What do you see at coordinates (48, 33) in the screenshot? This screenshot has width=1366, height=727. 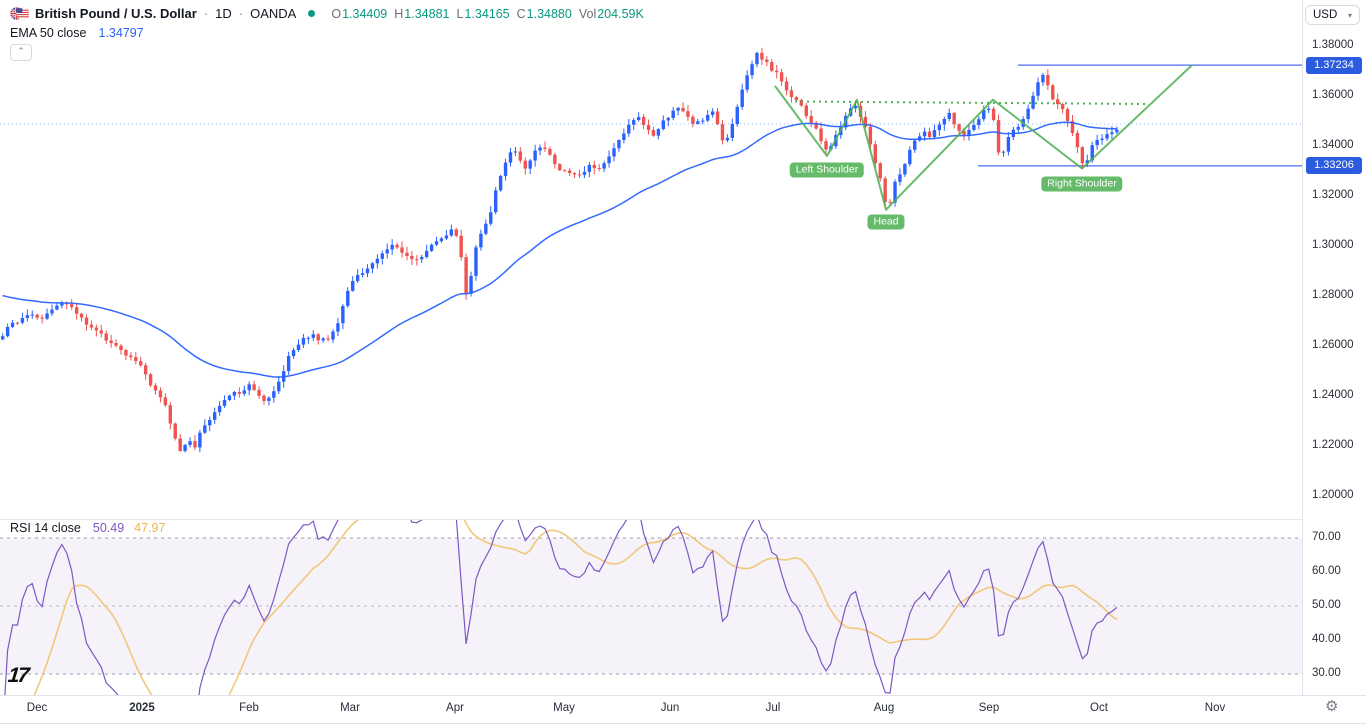 I see `ema-legend-name: EMA 50 close` at bounding box center [48, 33].